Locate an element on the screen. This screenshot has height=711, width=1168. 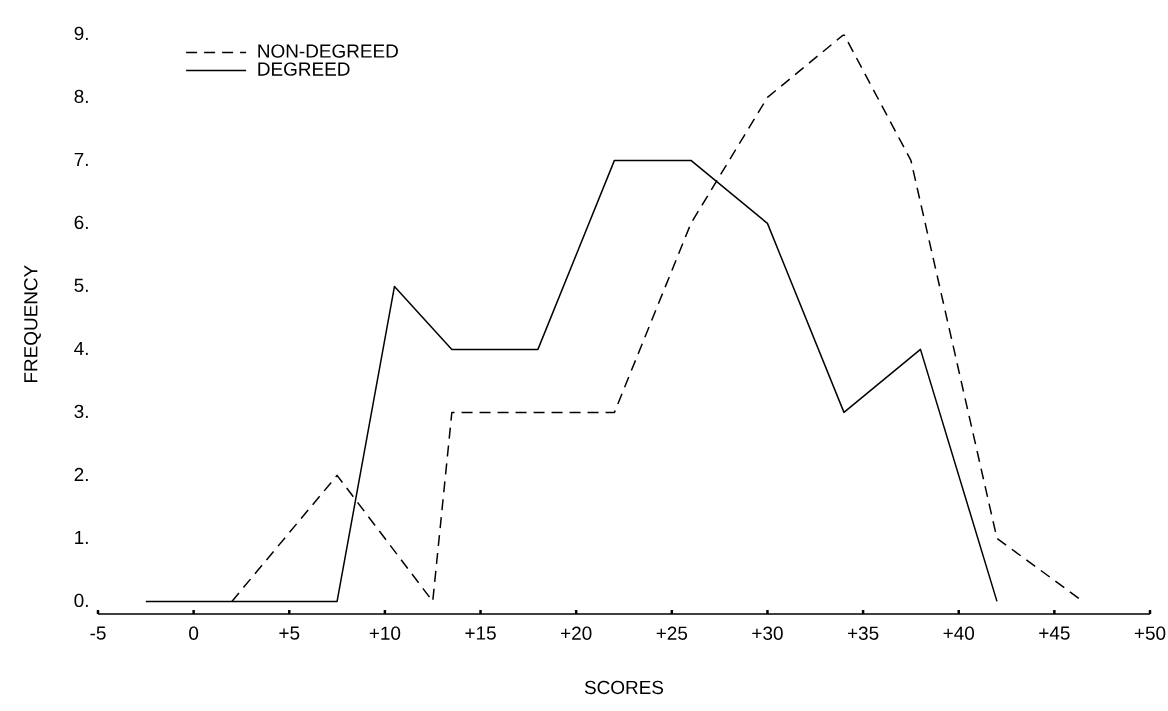
y-tick-label: 2. is located at coordinates (81, 474).